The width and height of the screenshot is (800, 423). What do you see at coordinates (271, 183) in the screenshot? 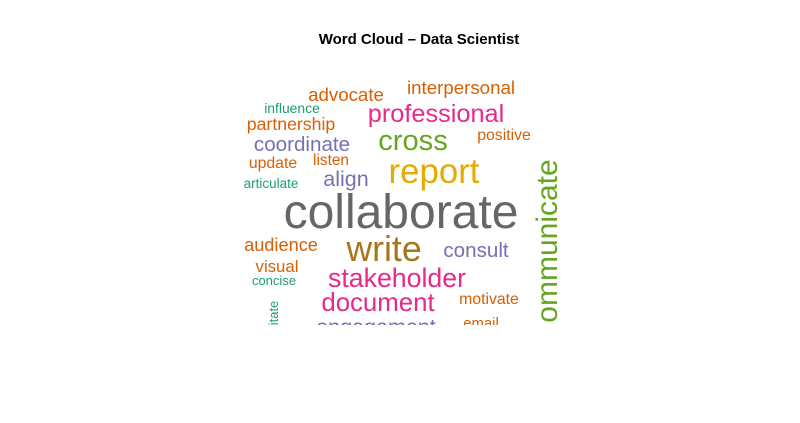
I see `word-articulate: articulate` at bounding box center [271, 183].